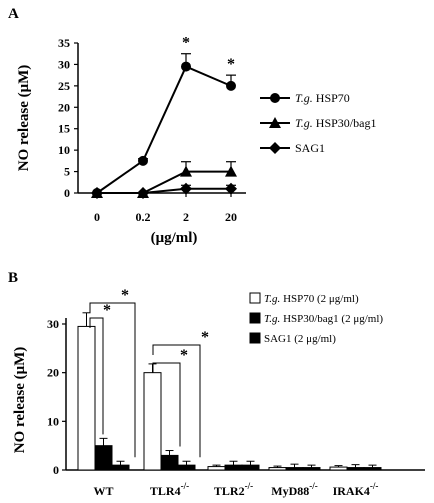  What do you see at coordinates (64, 43) in the screenshot?
I see `panel-a-y-tick-label: 35` at bounding box center [64, 43].